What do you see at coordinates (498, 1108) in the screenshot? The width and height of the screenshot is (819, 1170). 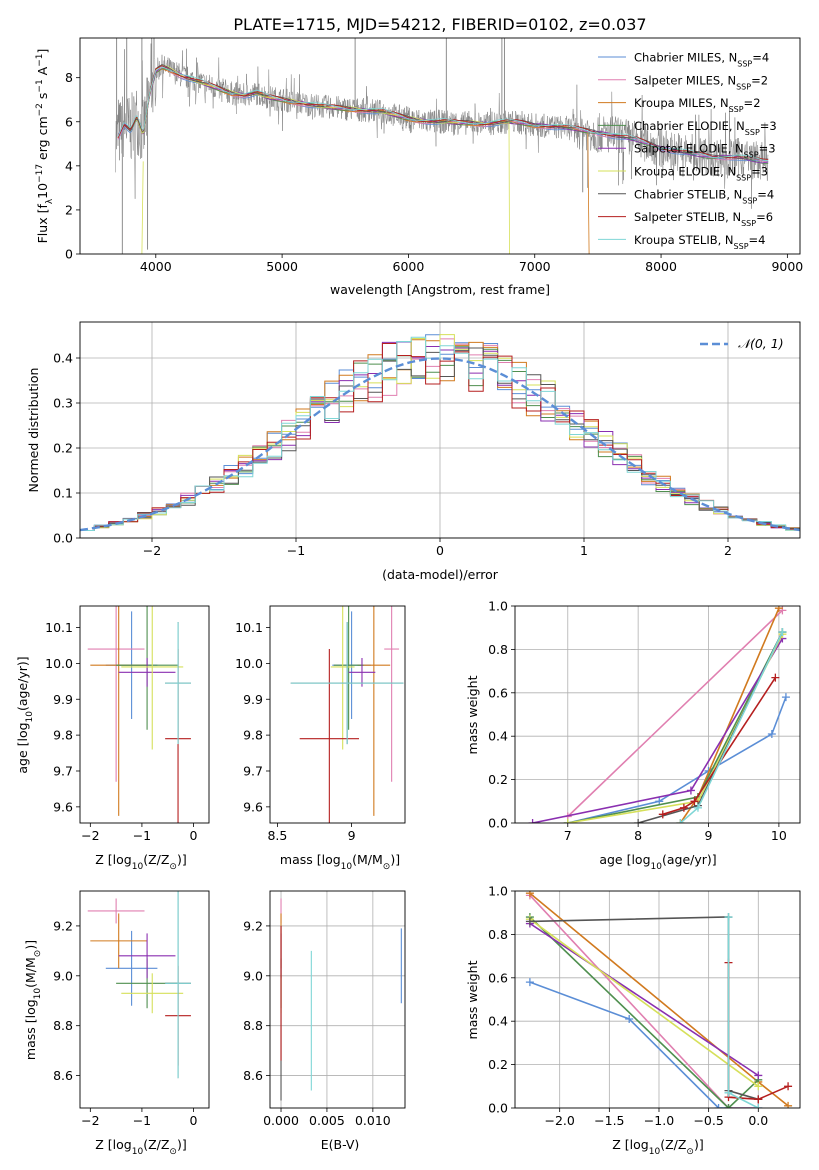 I see `y-tick-label: 0.0` at bounding box center [498, 1108].